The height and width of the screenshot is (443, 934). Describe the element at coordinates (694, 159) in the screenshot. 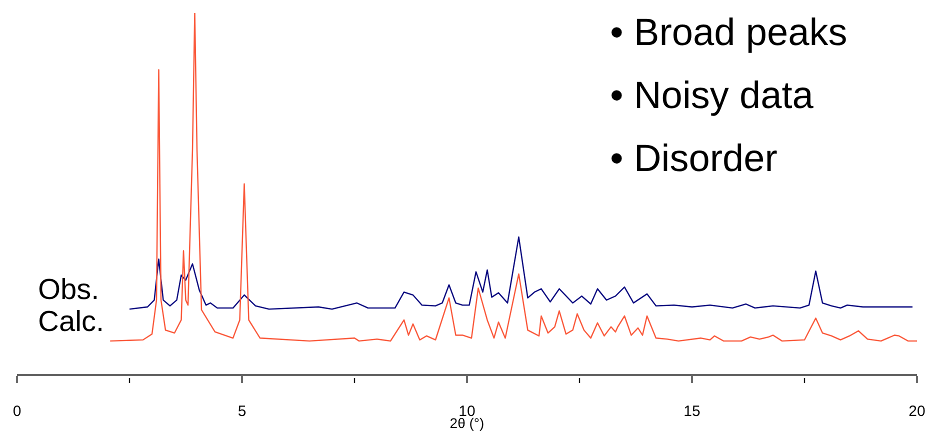

I see `annotation: • Disorder` at that location.